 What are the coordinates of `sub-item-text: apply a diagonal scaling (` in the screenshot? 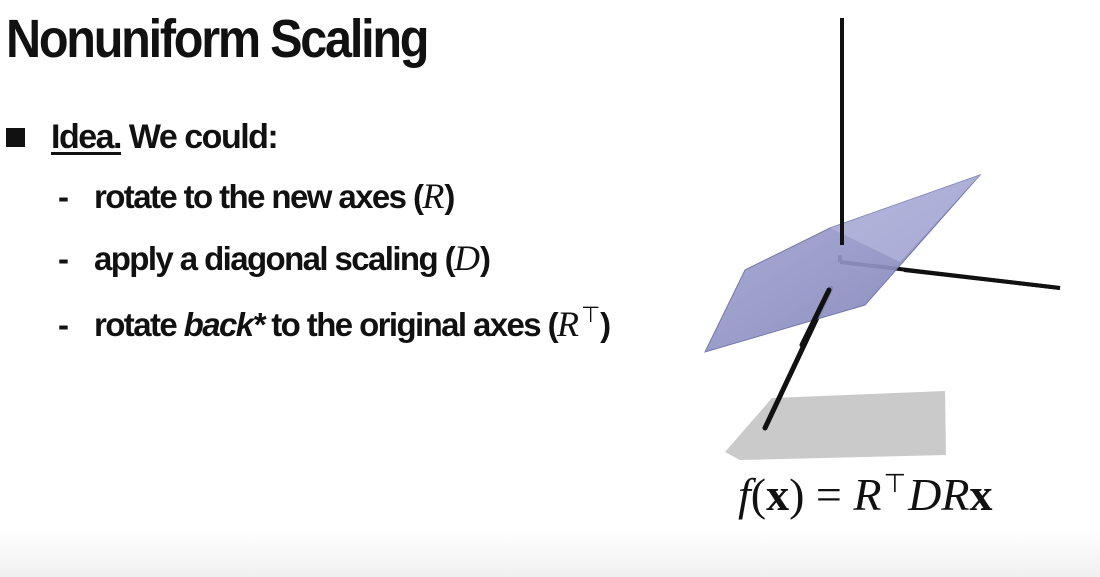 It's located at (275, 258).